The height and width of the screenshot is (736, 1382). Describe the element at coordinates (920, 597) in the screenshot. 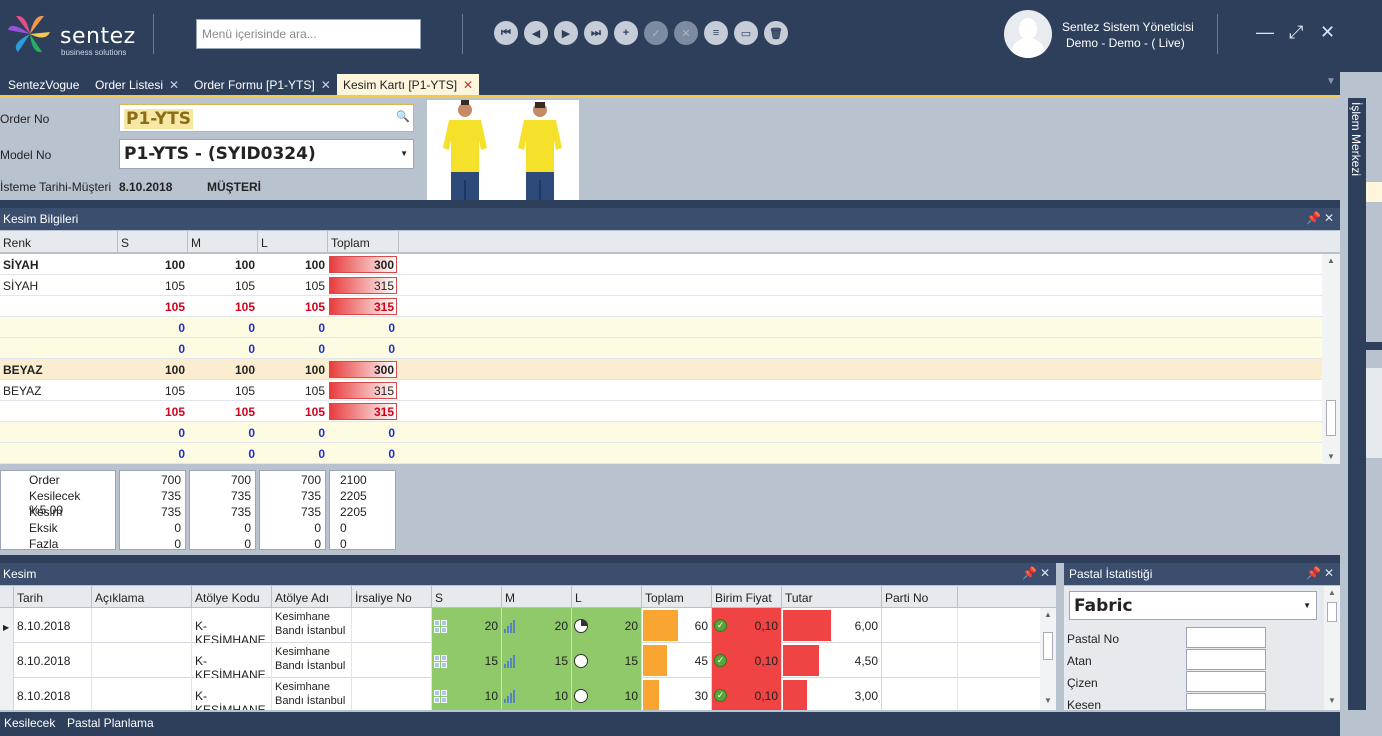

I see `col-parti-no: Parti No` at that location.